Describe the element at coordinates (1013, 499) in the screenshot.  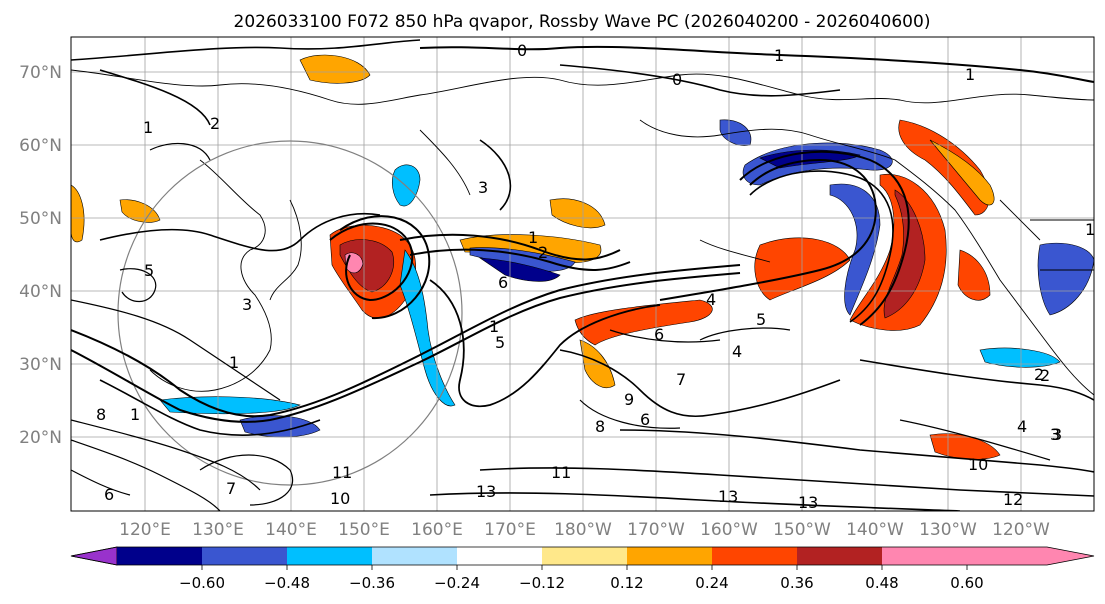
I see `contour-label: 12` at that location.